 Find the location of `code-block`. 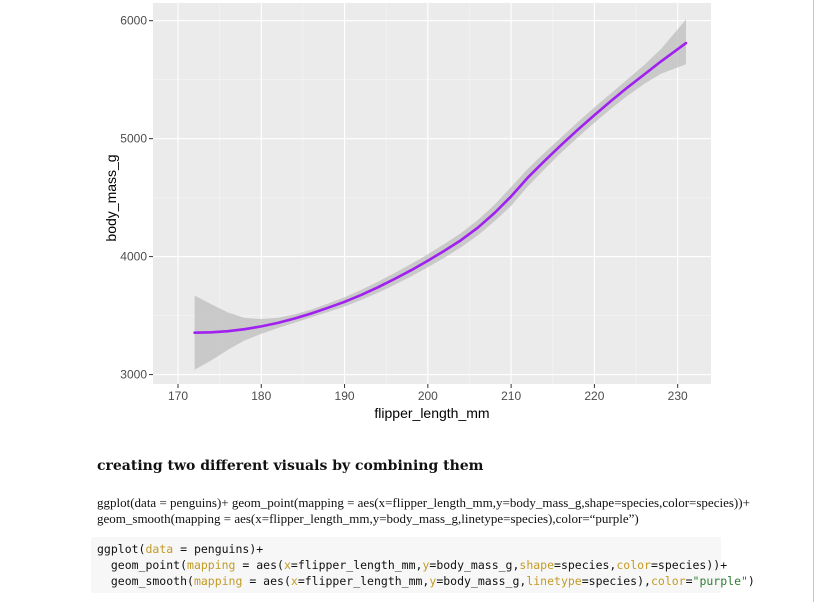

code-block is located at coordinates (406, 565).